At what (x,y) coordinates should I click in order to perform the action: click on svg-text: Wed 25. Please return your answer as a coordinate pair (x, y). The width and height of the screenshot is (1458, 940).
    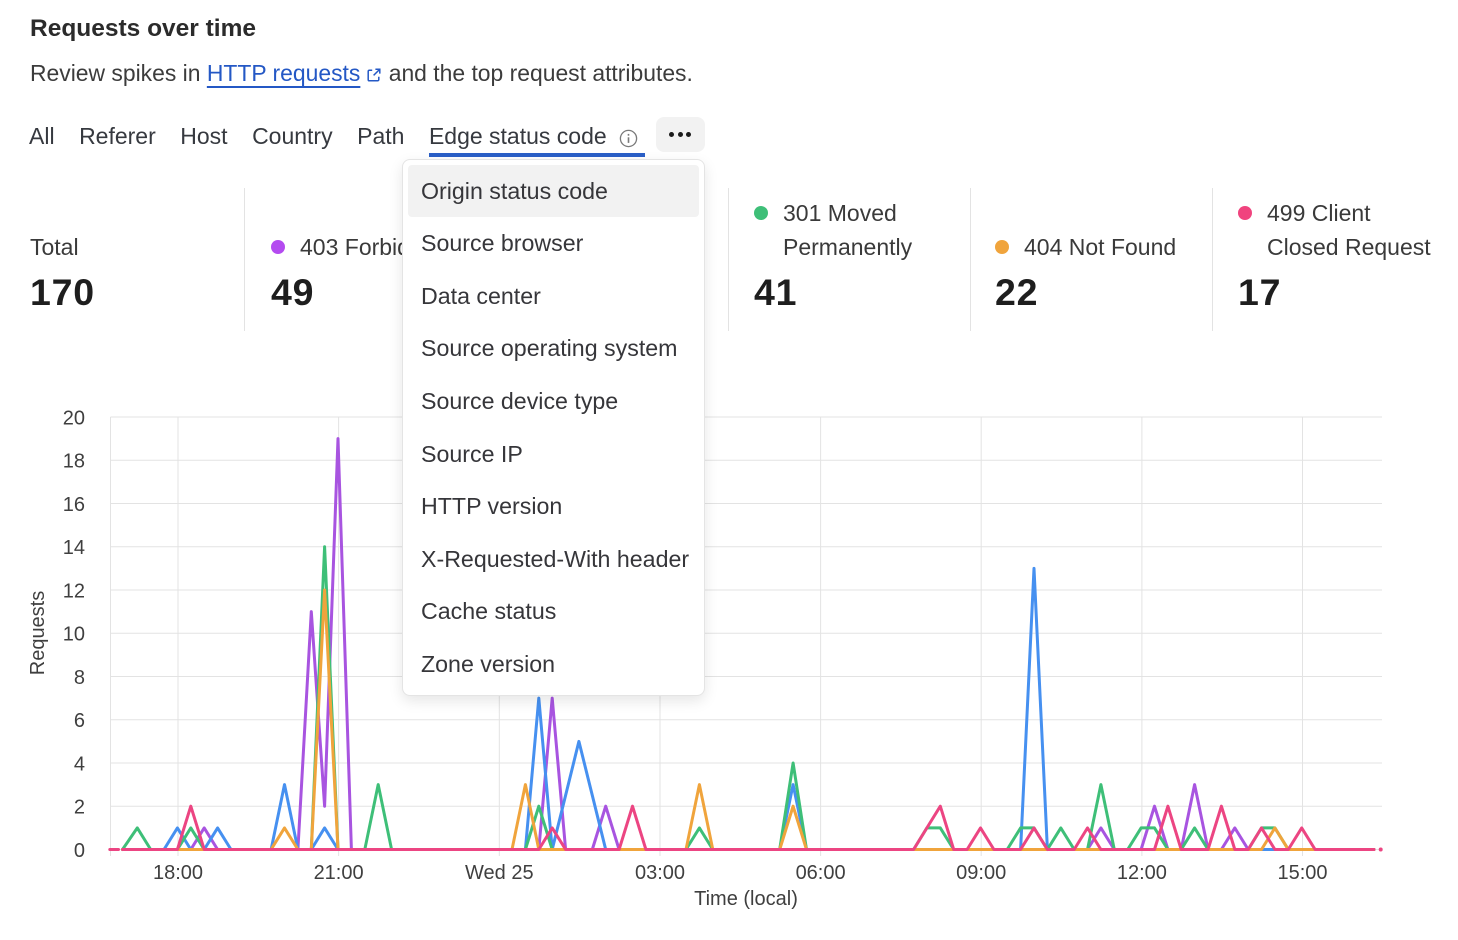
    Looking at the image, I should click on (499, 873).